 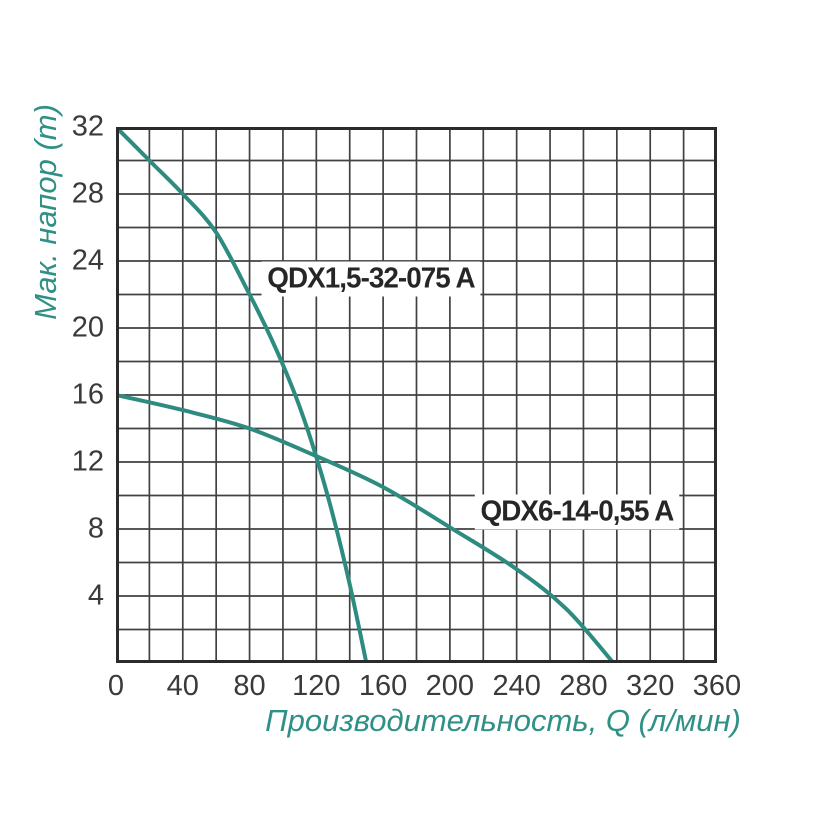 I want to click on x-tick-label-200: 200, so click(x=450, y=686).